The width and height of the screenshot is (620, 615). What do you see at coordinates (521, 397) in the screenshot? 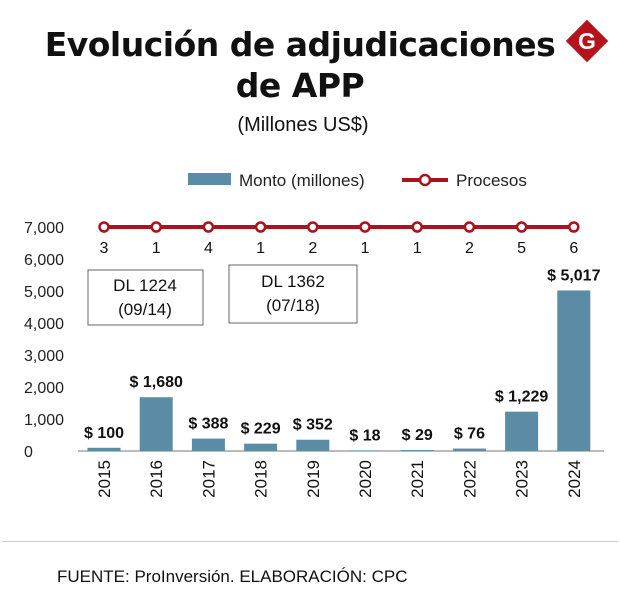
I see `bar-value-label: $ 1,229` at bounding box center [521, 397].